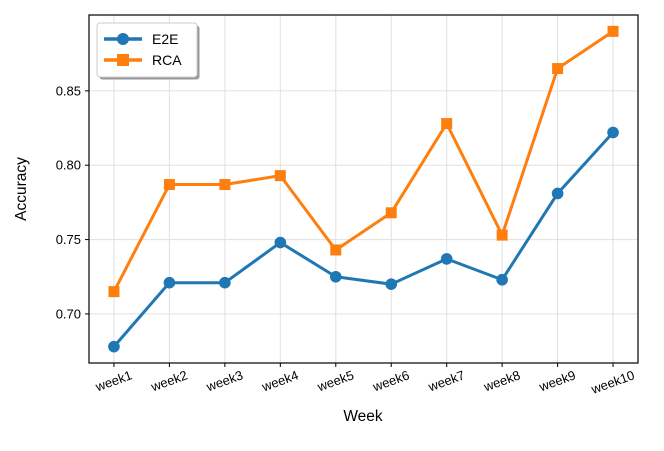 The height and width of the screenshot is (451, 664). I want to click on y-axis-label: Accuracy, so click(21, 189).